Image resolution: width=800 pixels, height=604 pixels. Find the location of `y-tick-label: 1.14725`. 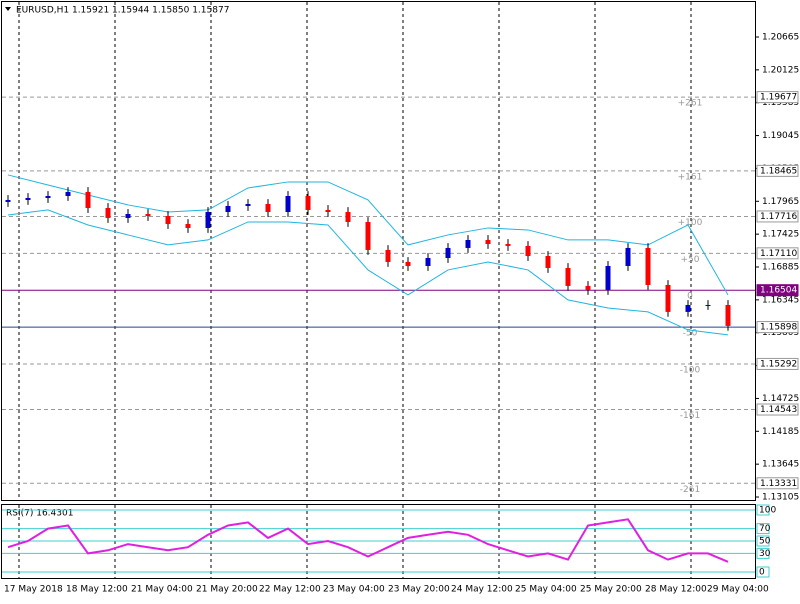

y-tick-label: 1.14725 is located at coordinates (780, 399).